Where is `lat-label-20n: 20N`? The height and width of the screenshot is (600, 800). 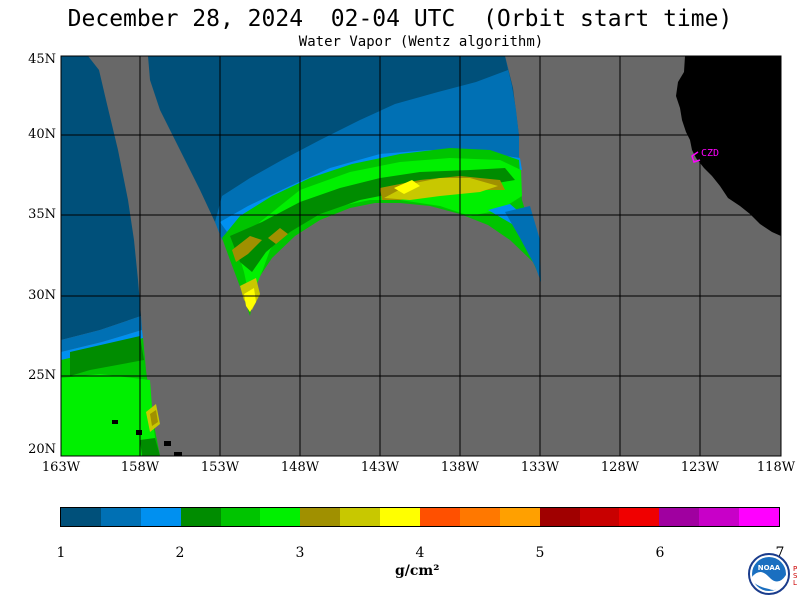
lat-label-20n: 20N is located at coordinates (42, 449).